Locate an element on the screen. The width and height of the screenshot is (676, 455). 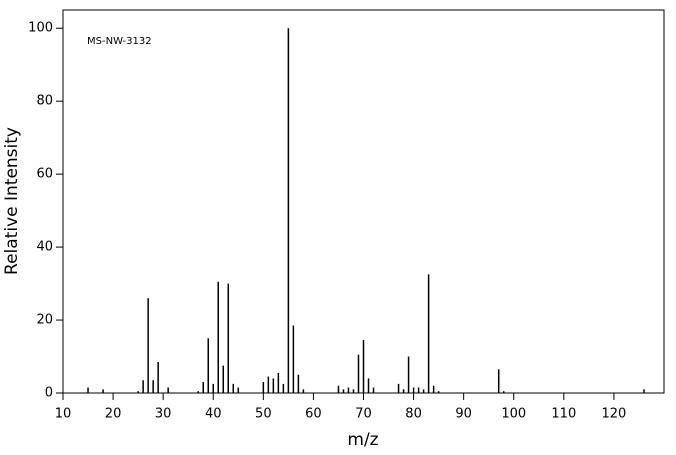
y-tick-label: 0 is located at coordinates (49, 393).